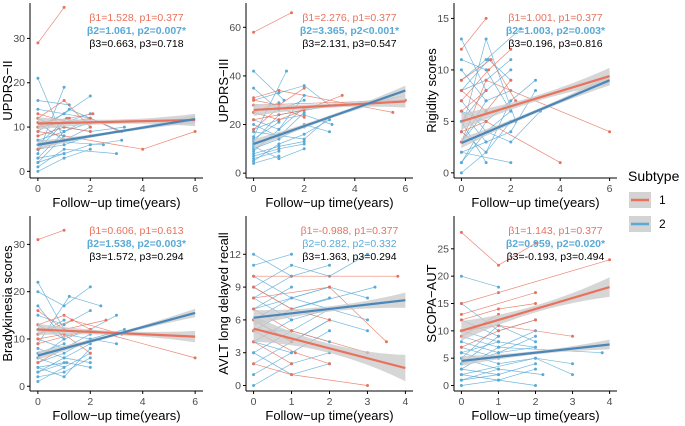  What do you see at coordinates (349, 44) in the screenshot?
I see `stat-annotation: β3=2.131, p3=0.547` at bounding box center [349, 44].